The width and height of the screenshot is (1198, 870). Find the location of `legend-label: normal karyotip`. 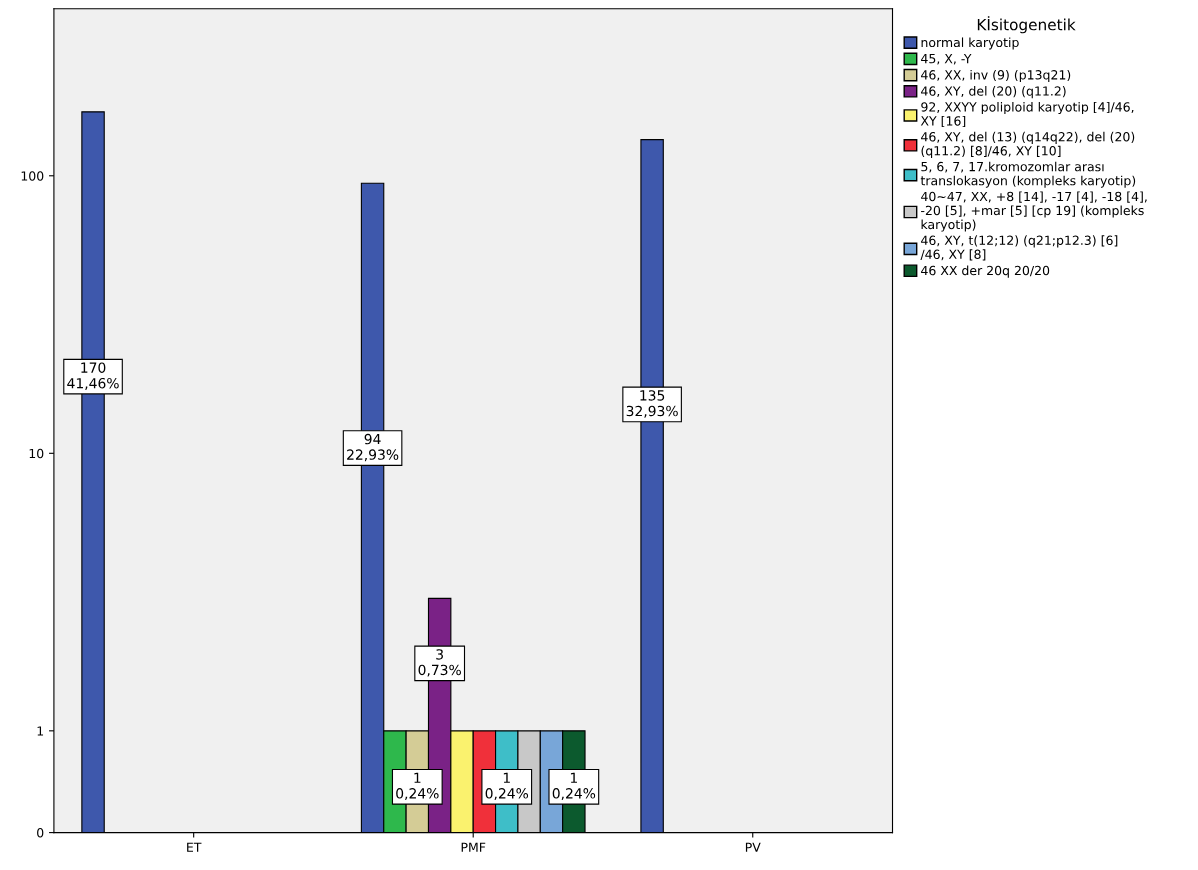

legend-label: normal karyotip is located at coordinates (970, 43).